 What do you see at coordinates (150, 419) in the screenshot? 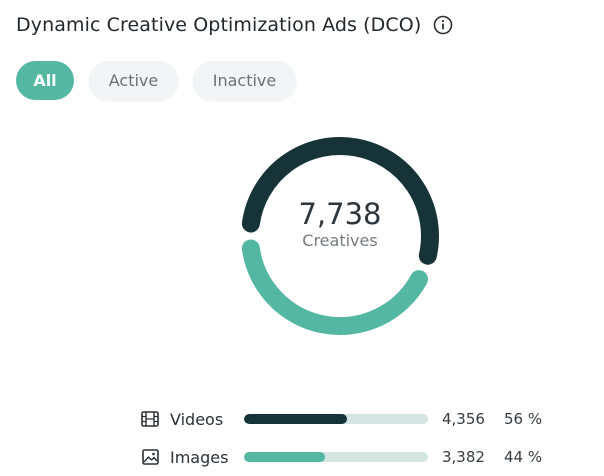
I see `film-icon` at bounding box center [150, 419].